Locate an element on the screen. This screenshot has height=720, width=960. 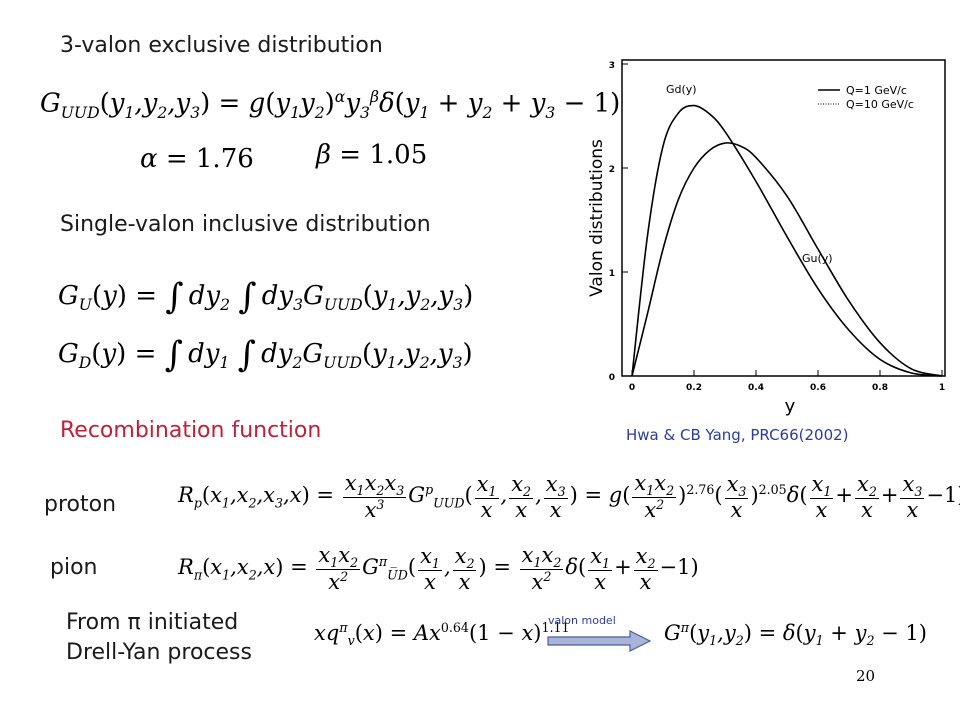
equation-pion-valon: Gπ(y1,y2) = δ(y1 + y2 − 1) is located at coordinates (795, 634).